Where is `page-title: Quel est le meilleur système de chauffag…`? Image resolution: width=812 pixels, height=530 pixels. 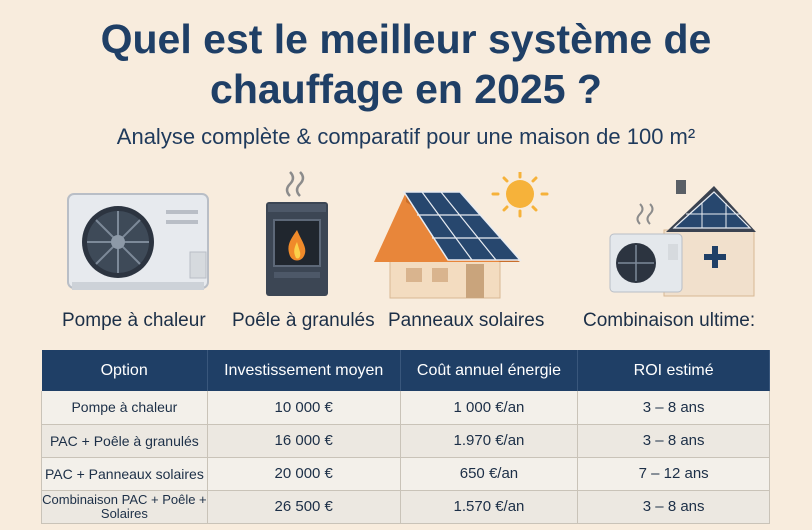
page-title: Quel est le meilleur système de chauffag… is located at coordinates (406, 64).